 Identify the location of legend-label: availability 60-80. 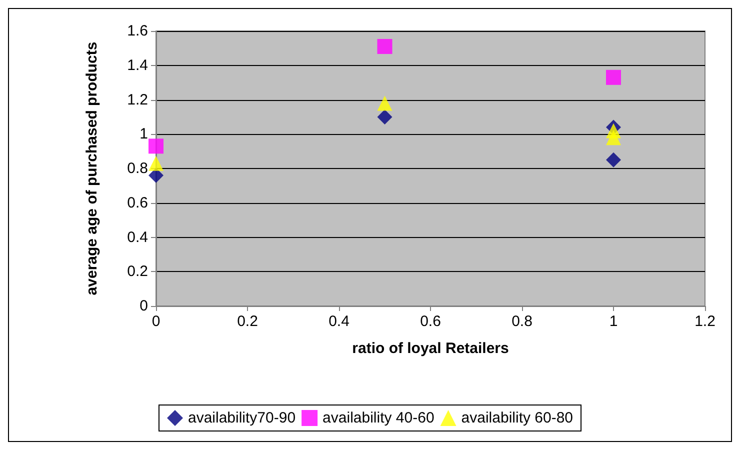
(517, 418).